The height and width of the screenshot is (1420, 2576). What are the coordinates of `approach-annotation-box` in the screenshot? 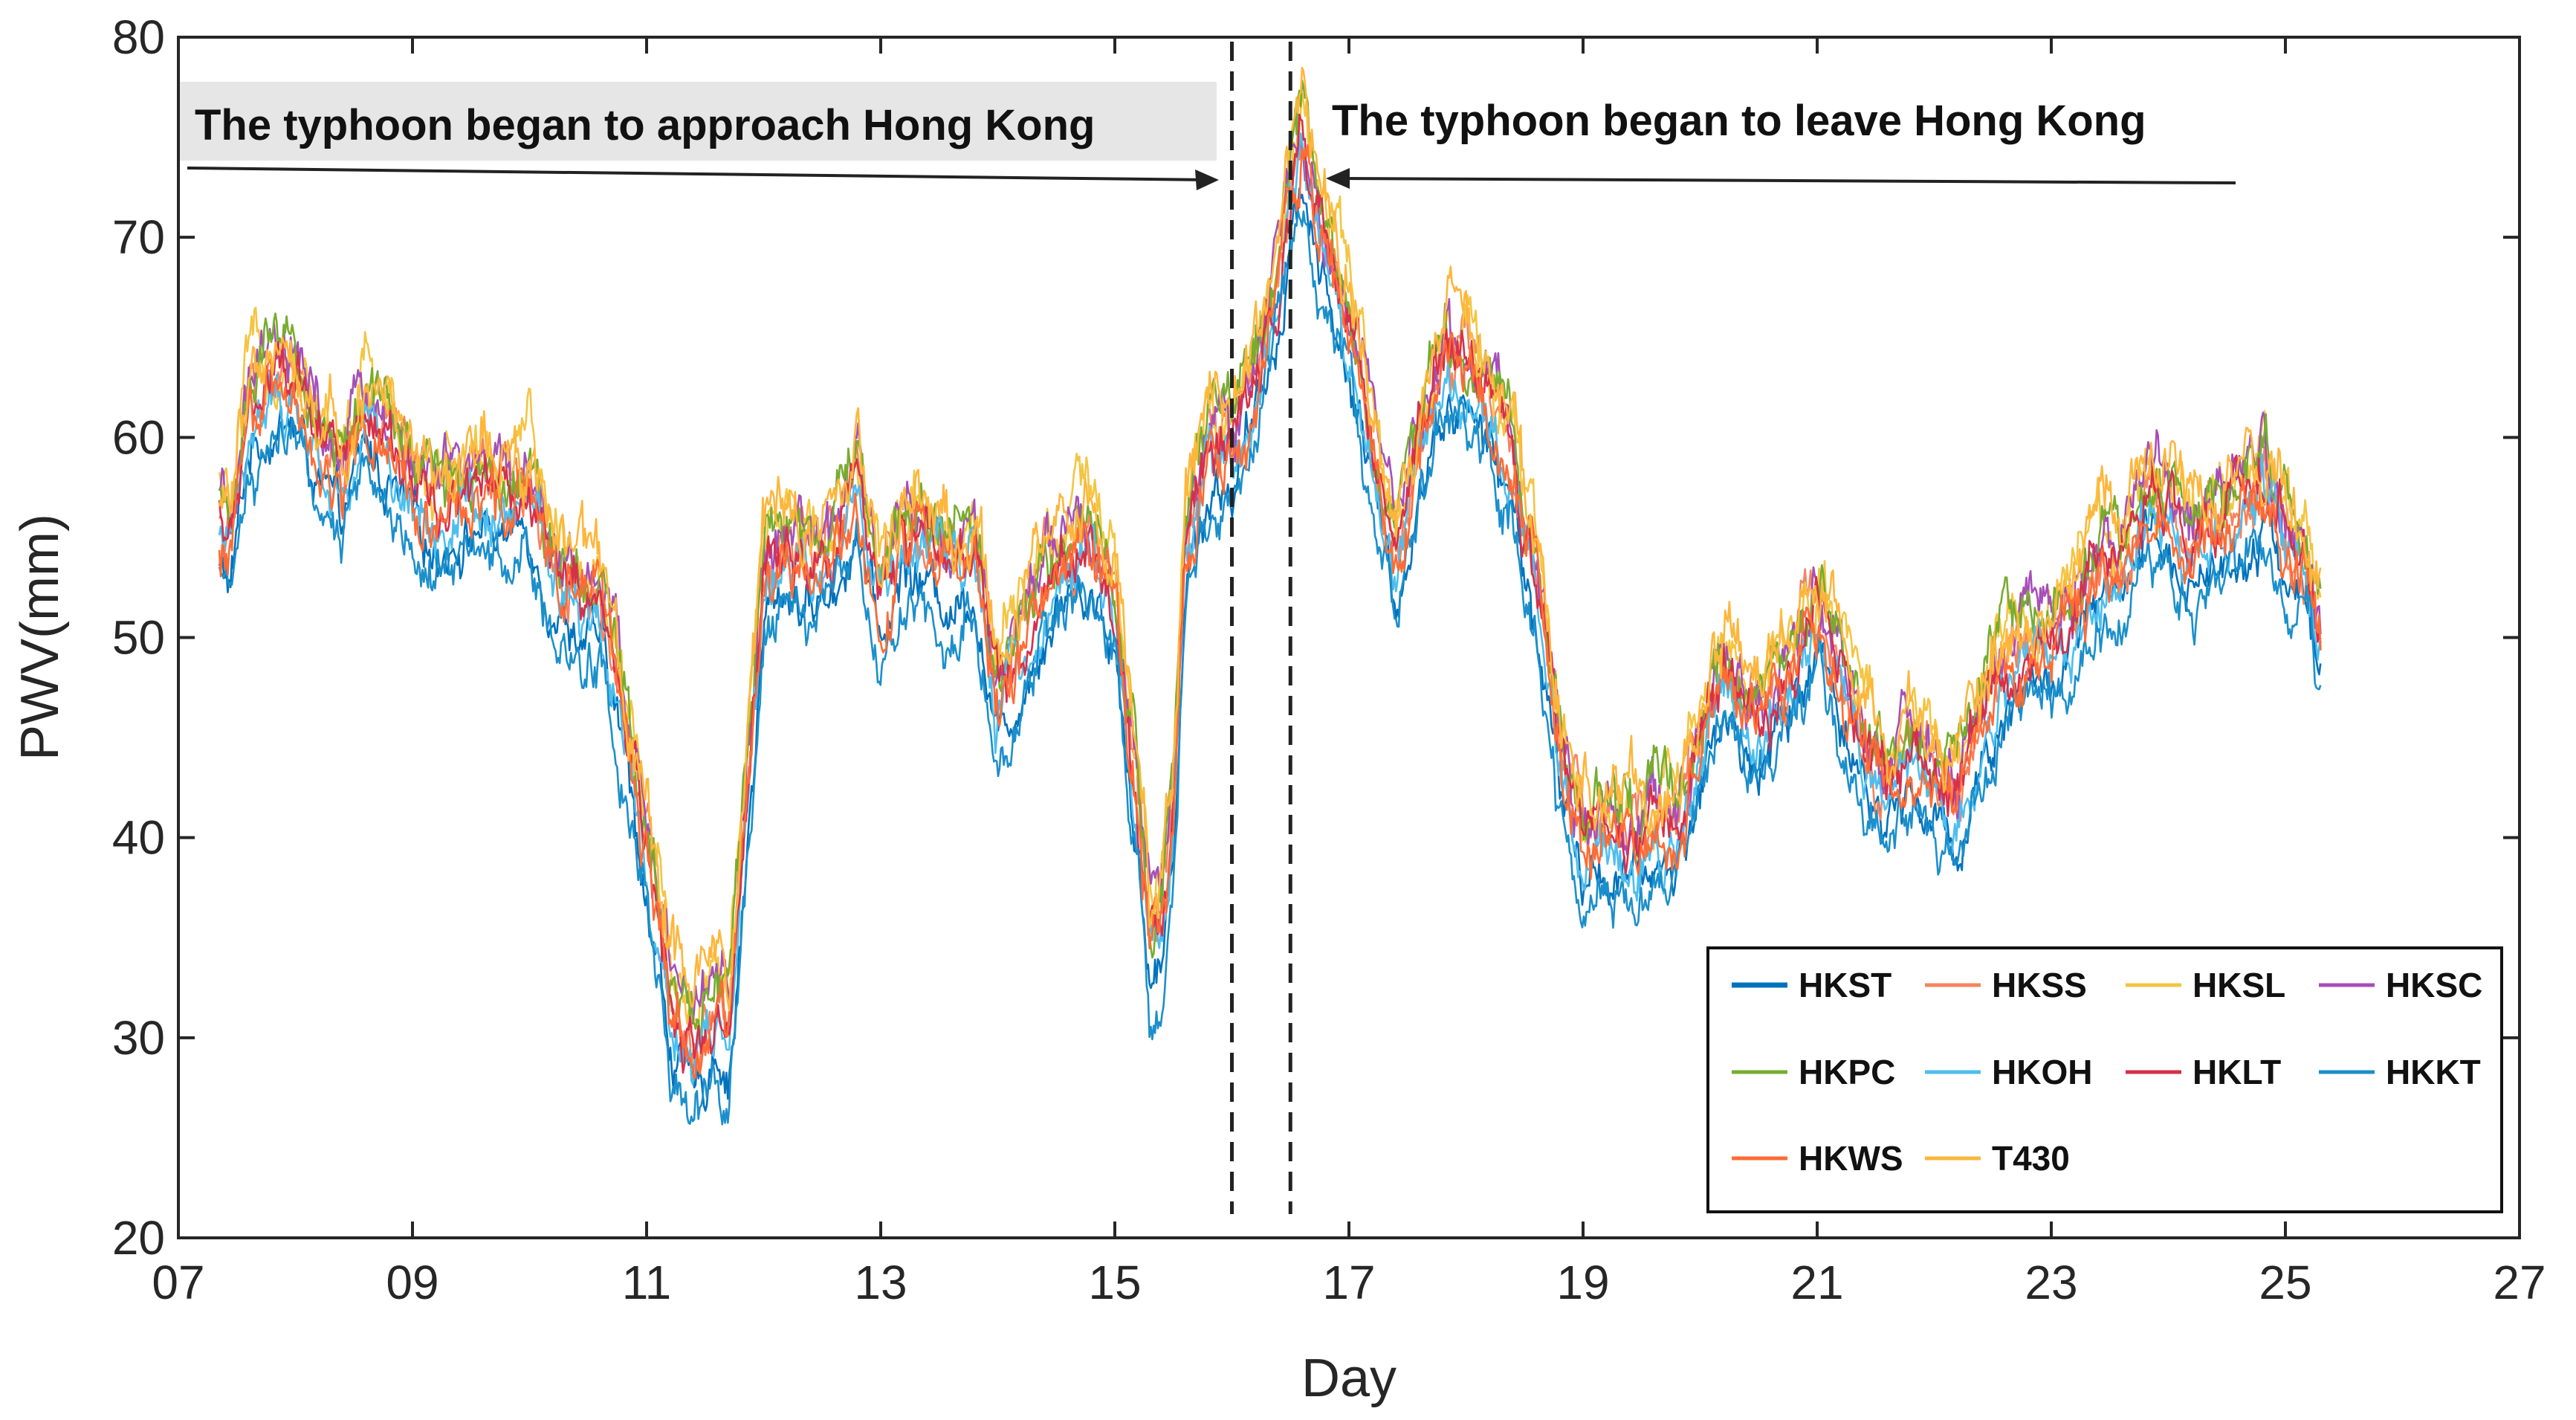 It's located at (699, 121).